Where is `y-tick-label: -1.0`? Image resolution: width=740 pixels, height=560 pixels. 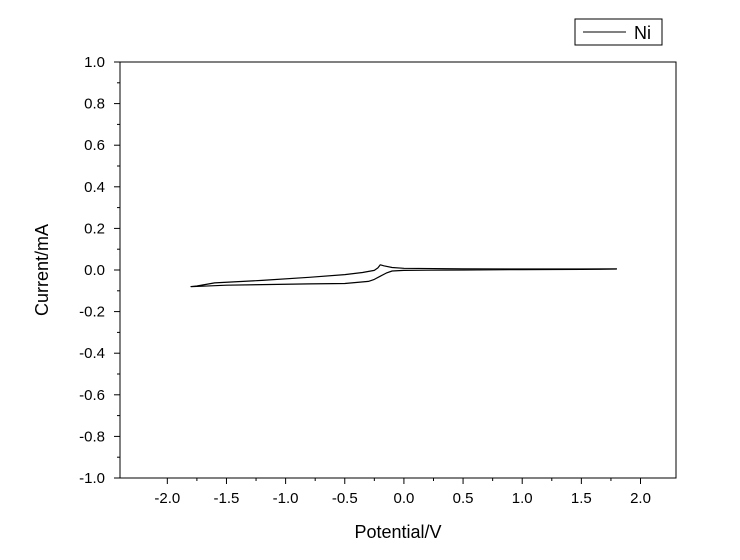
y-tick-label: -1.0 is located at coordinates (92, 478).